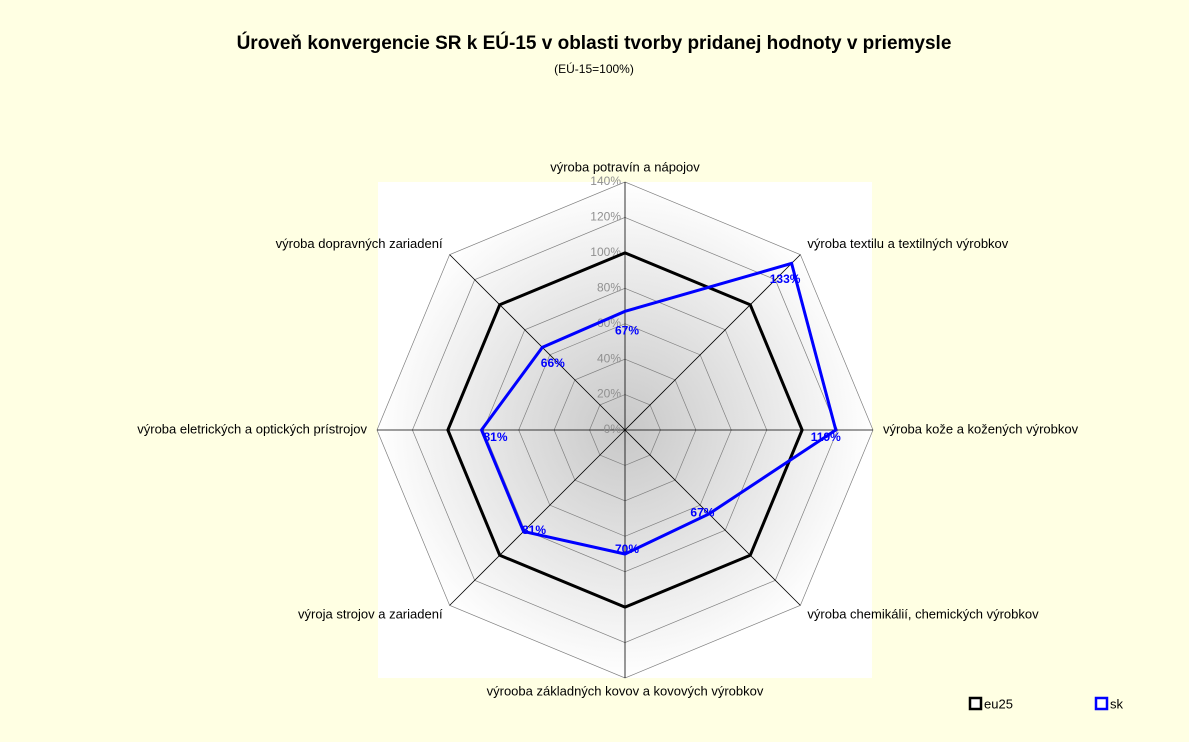 This screenshot has height=742, width=1189. Describe the element at coordinates (609, 394) in the screenshot. I see `y-tick-label: 20%` at that location.